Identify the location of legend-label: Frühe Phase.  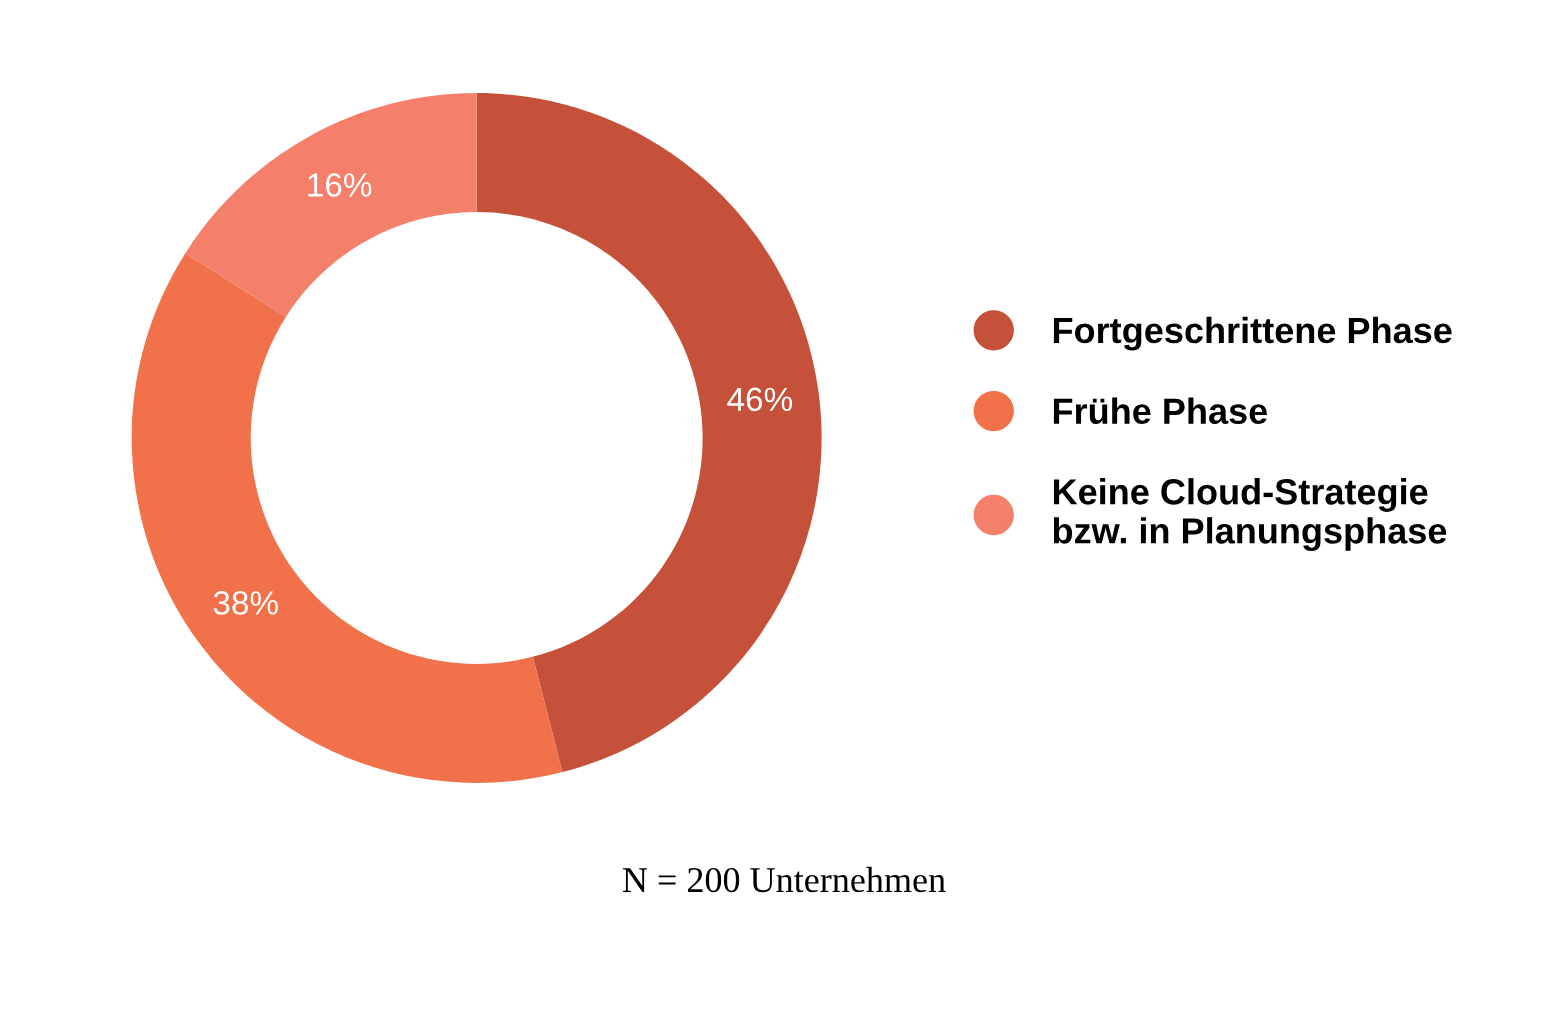
(1160, 411).